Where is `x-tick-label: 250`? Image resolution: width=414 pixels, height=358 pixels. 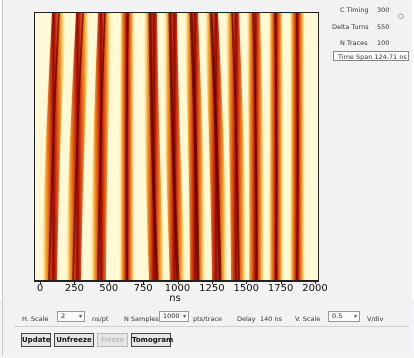 x-tick-label: 250 is located at coordinates (74, 288).